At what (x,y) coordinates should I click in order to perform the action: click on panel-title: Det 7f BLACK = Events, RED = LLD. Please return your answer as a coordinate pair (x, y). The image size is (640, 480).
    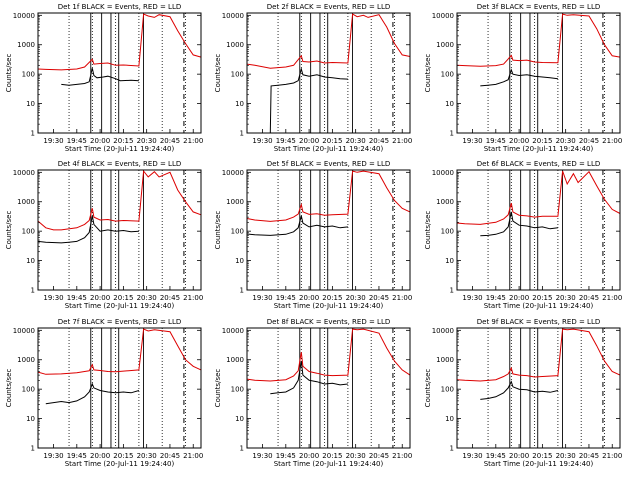
    Looking at the image, I should click on (119, 322).